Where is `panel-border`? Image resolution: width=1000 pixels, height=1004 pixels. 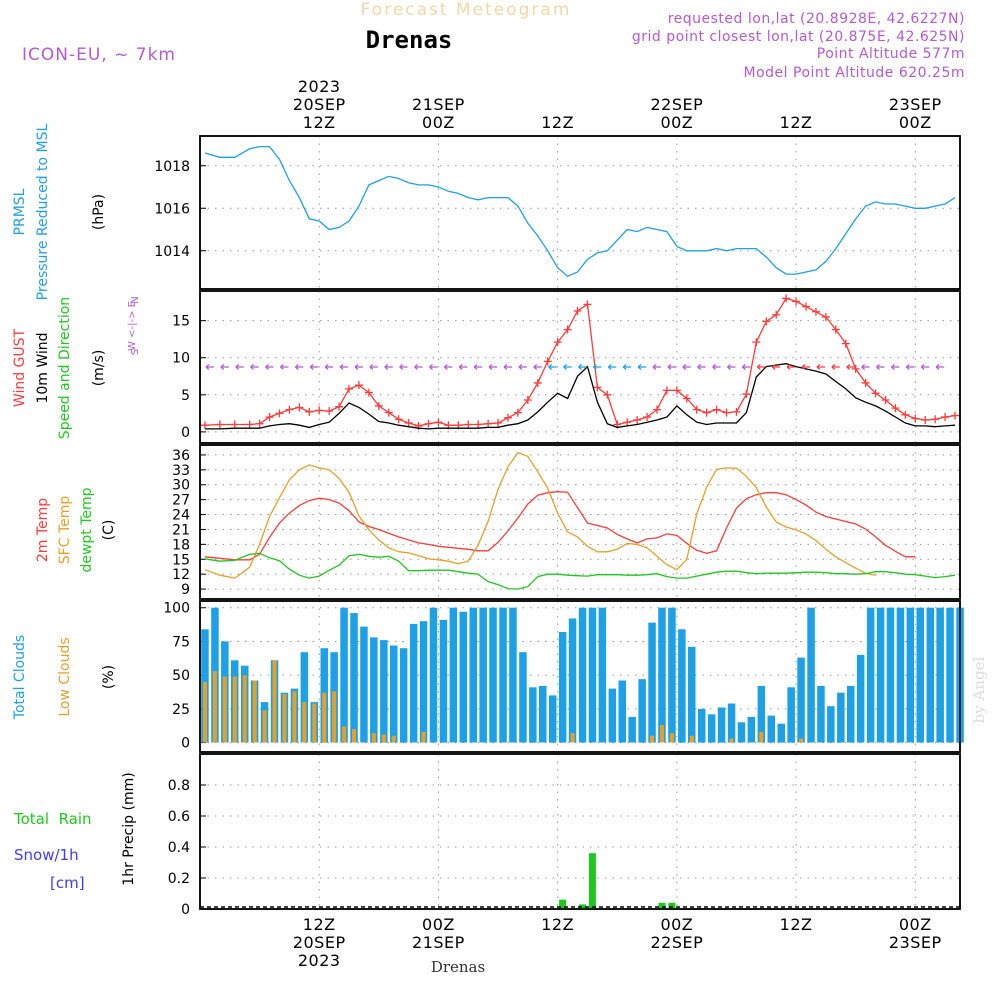 panel-border is located at coordinates (580, 212).